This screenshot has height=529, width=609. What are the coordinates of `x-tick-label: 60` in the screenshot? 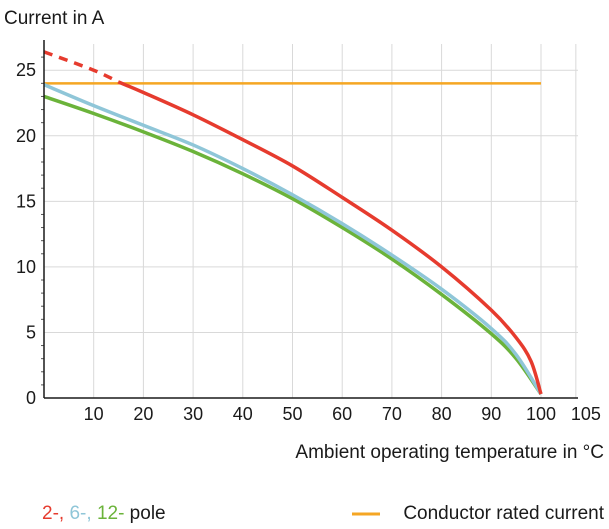 It's located at (342, 414).